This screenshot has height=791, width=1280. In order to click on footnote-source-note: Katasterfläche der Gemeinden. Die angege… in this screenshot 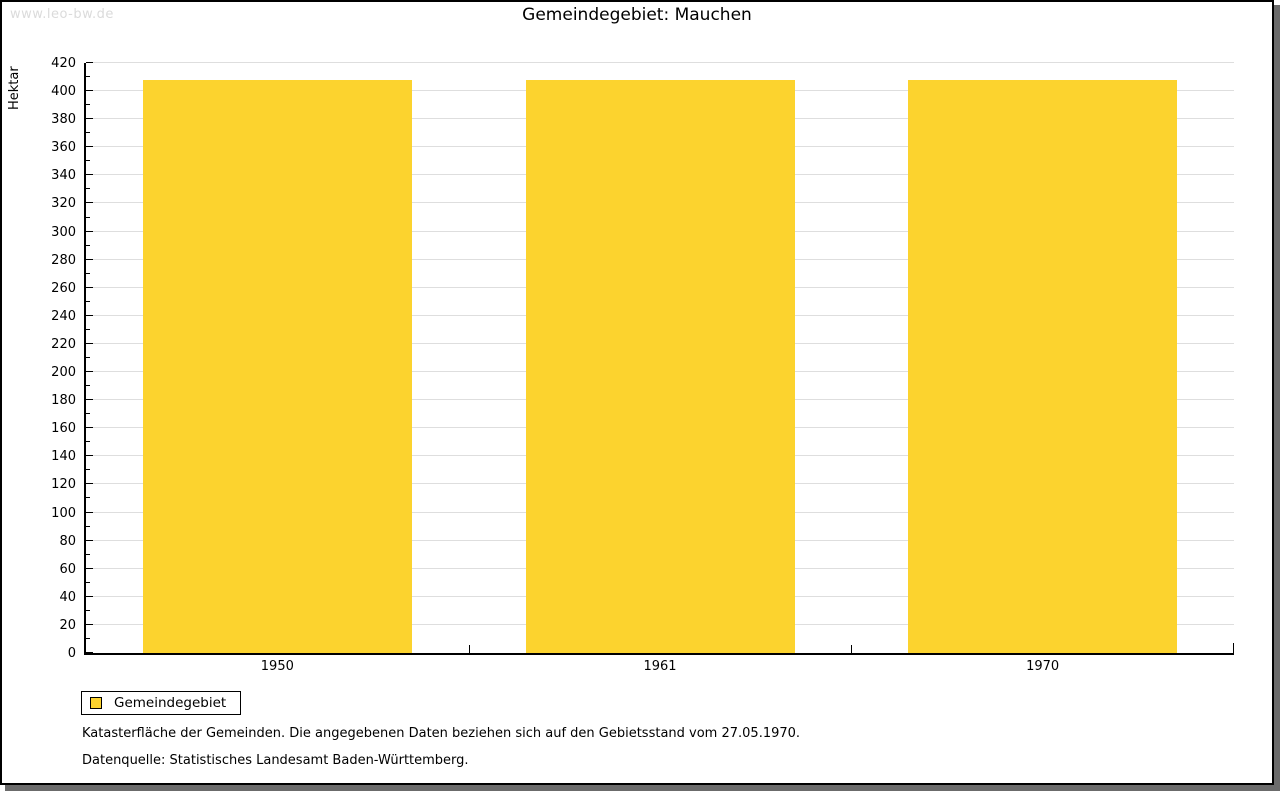, I will do `click(441, 733)`.